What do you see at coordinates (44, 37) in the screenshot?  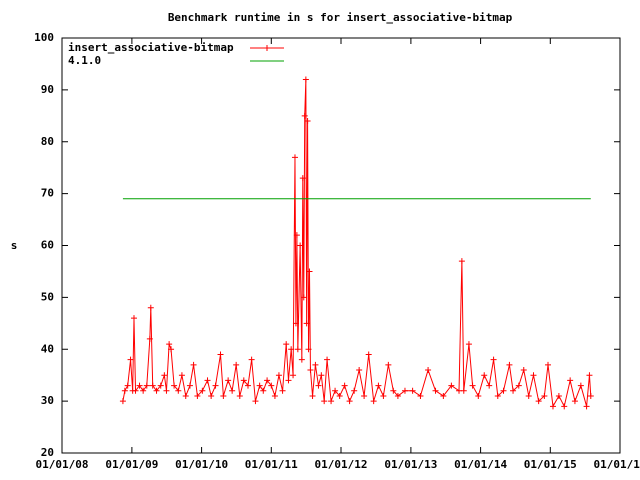 I see `y-tick-label: 100` at bounding box center [44, 37].